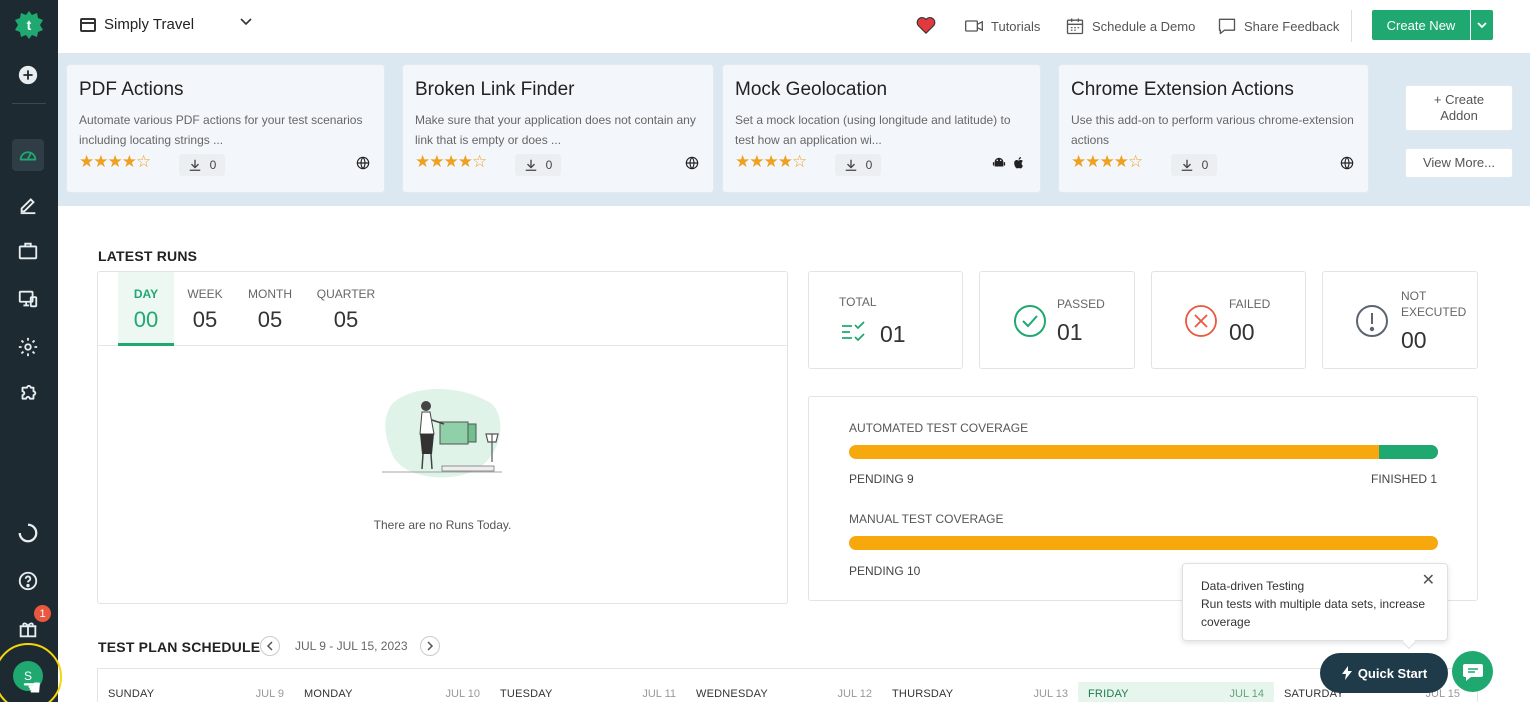 Image resolution: width=1530 pixels, height=702 pixels. What do you see at coordinates (146, 309) in the screenshot?
I see `tab-day: DAY 00` at bounding box center [146, 309].